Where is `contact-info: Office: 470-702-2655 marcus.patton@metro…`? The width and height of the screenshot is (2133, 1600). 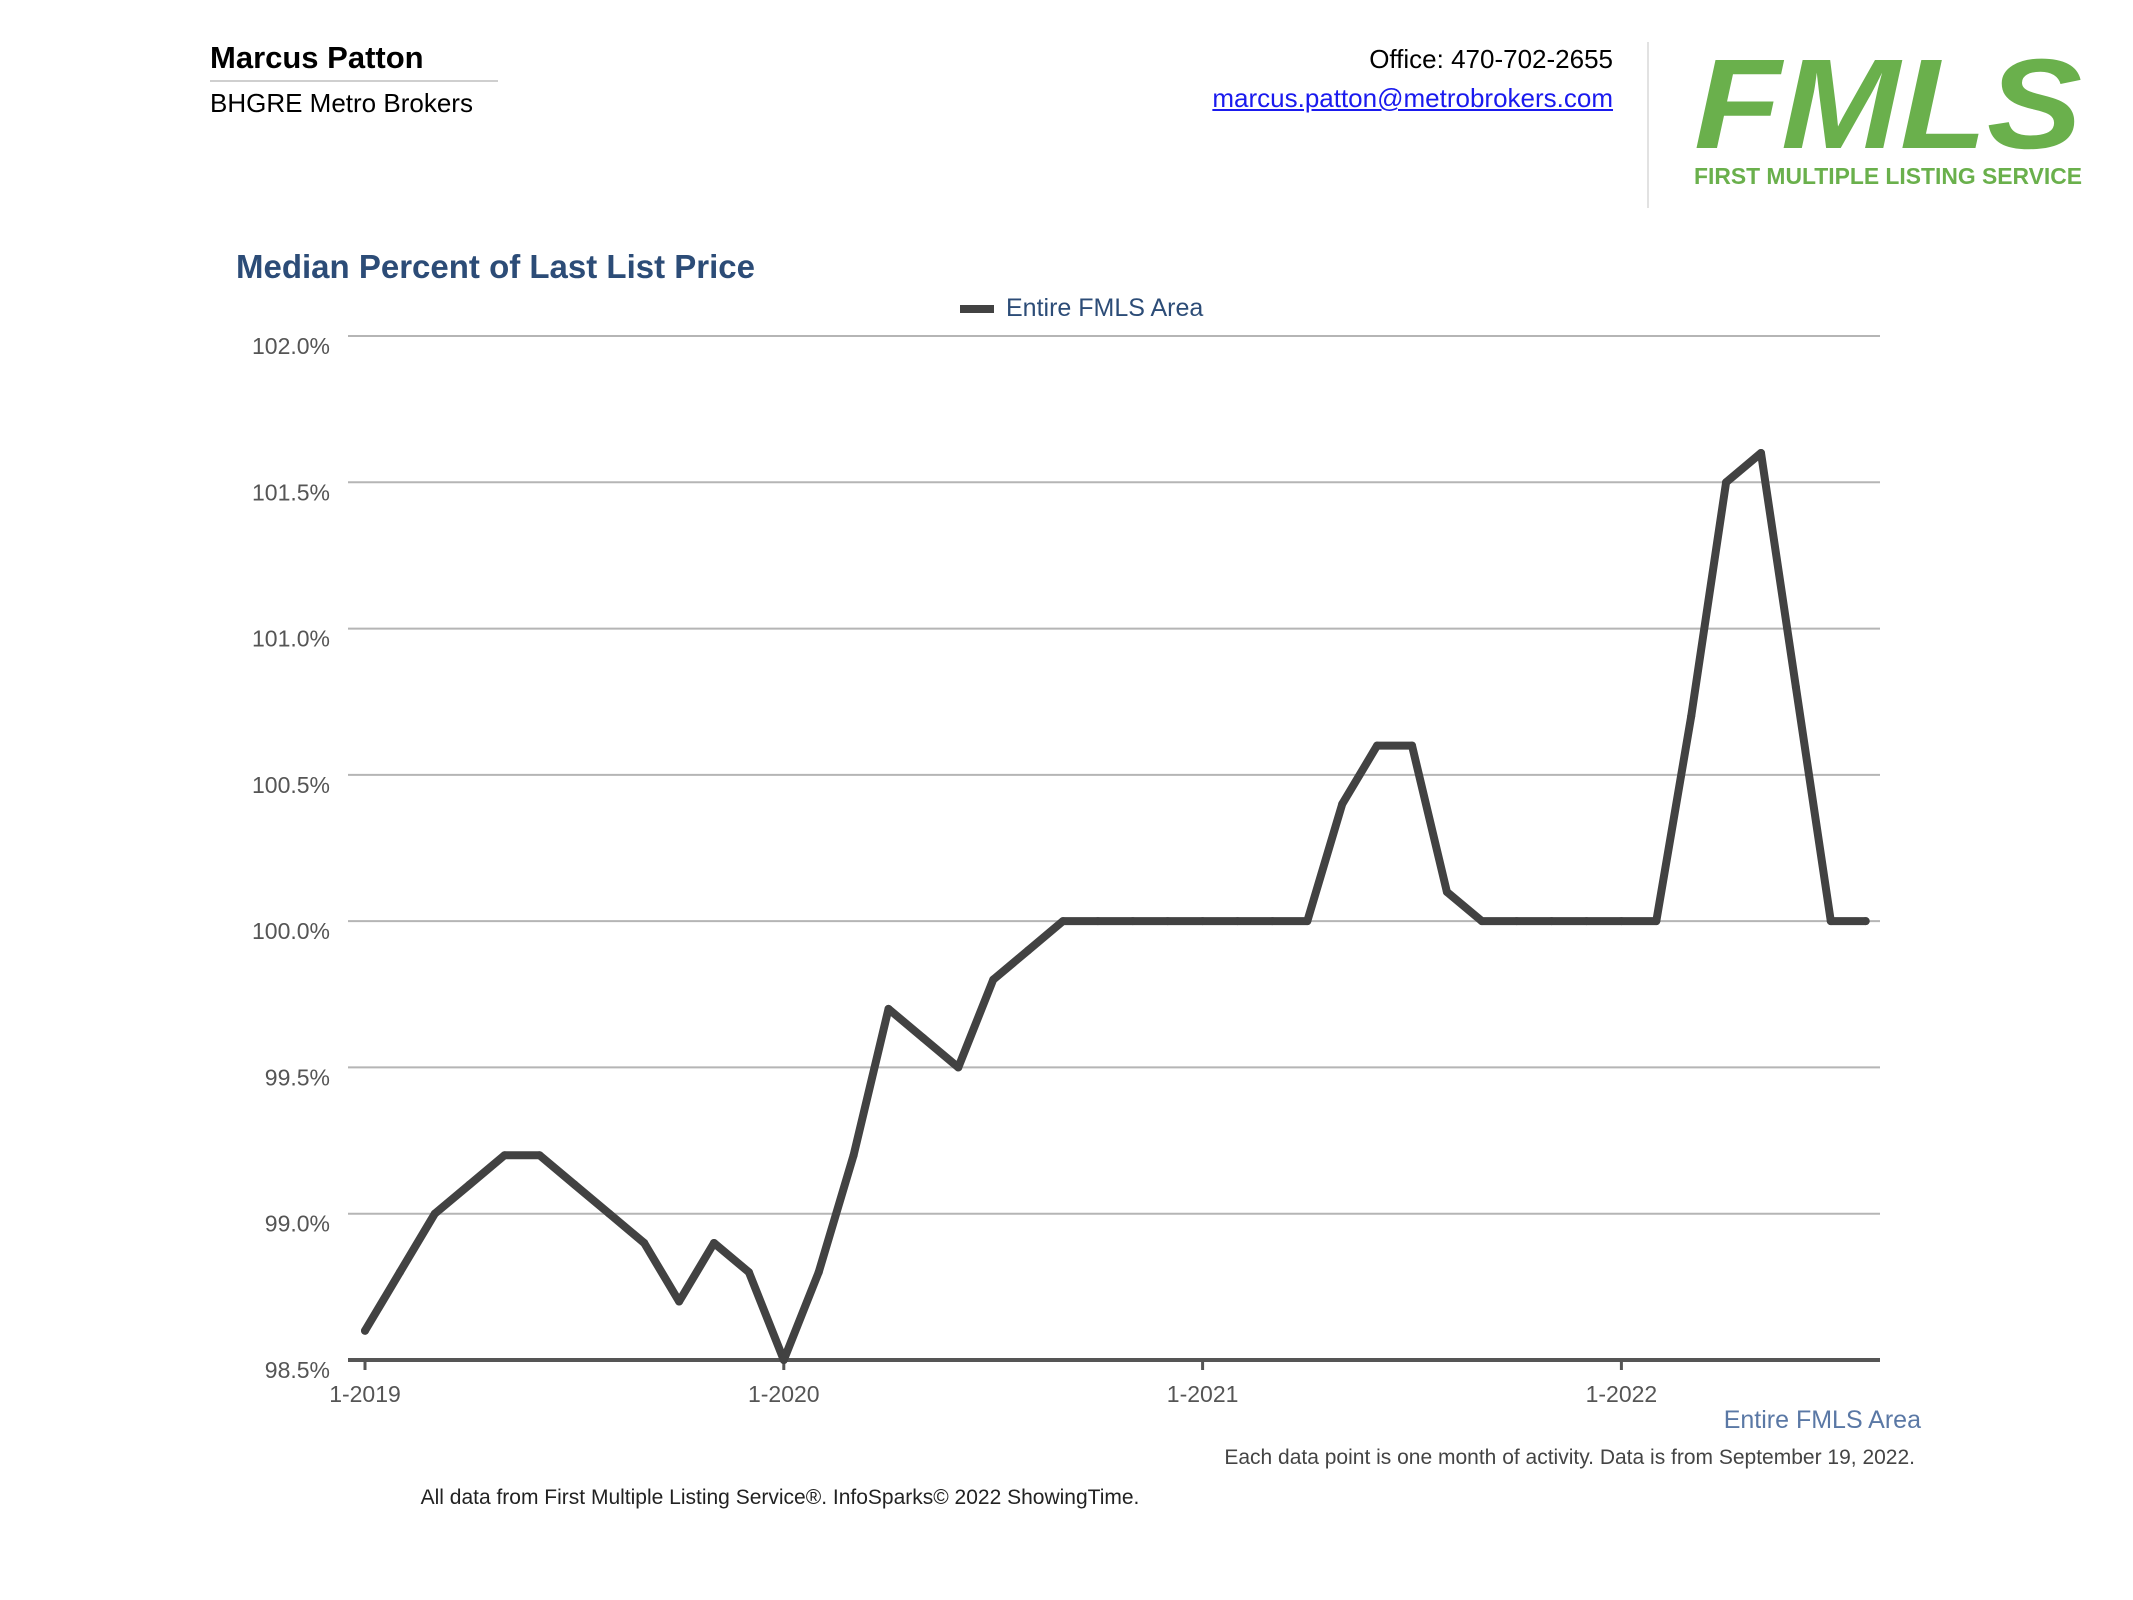 contact-info: Office: 470-702-2655 marcus.patton@metro… is located at coordinates (1412, 79).